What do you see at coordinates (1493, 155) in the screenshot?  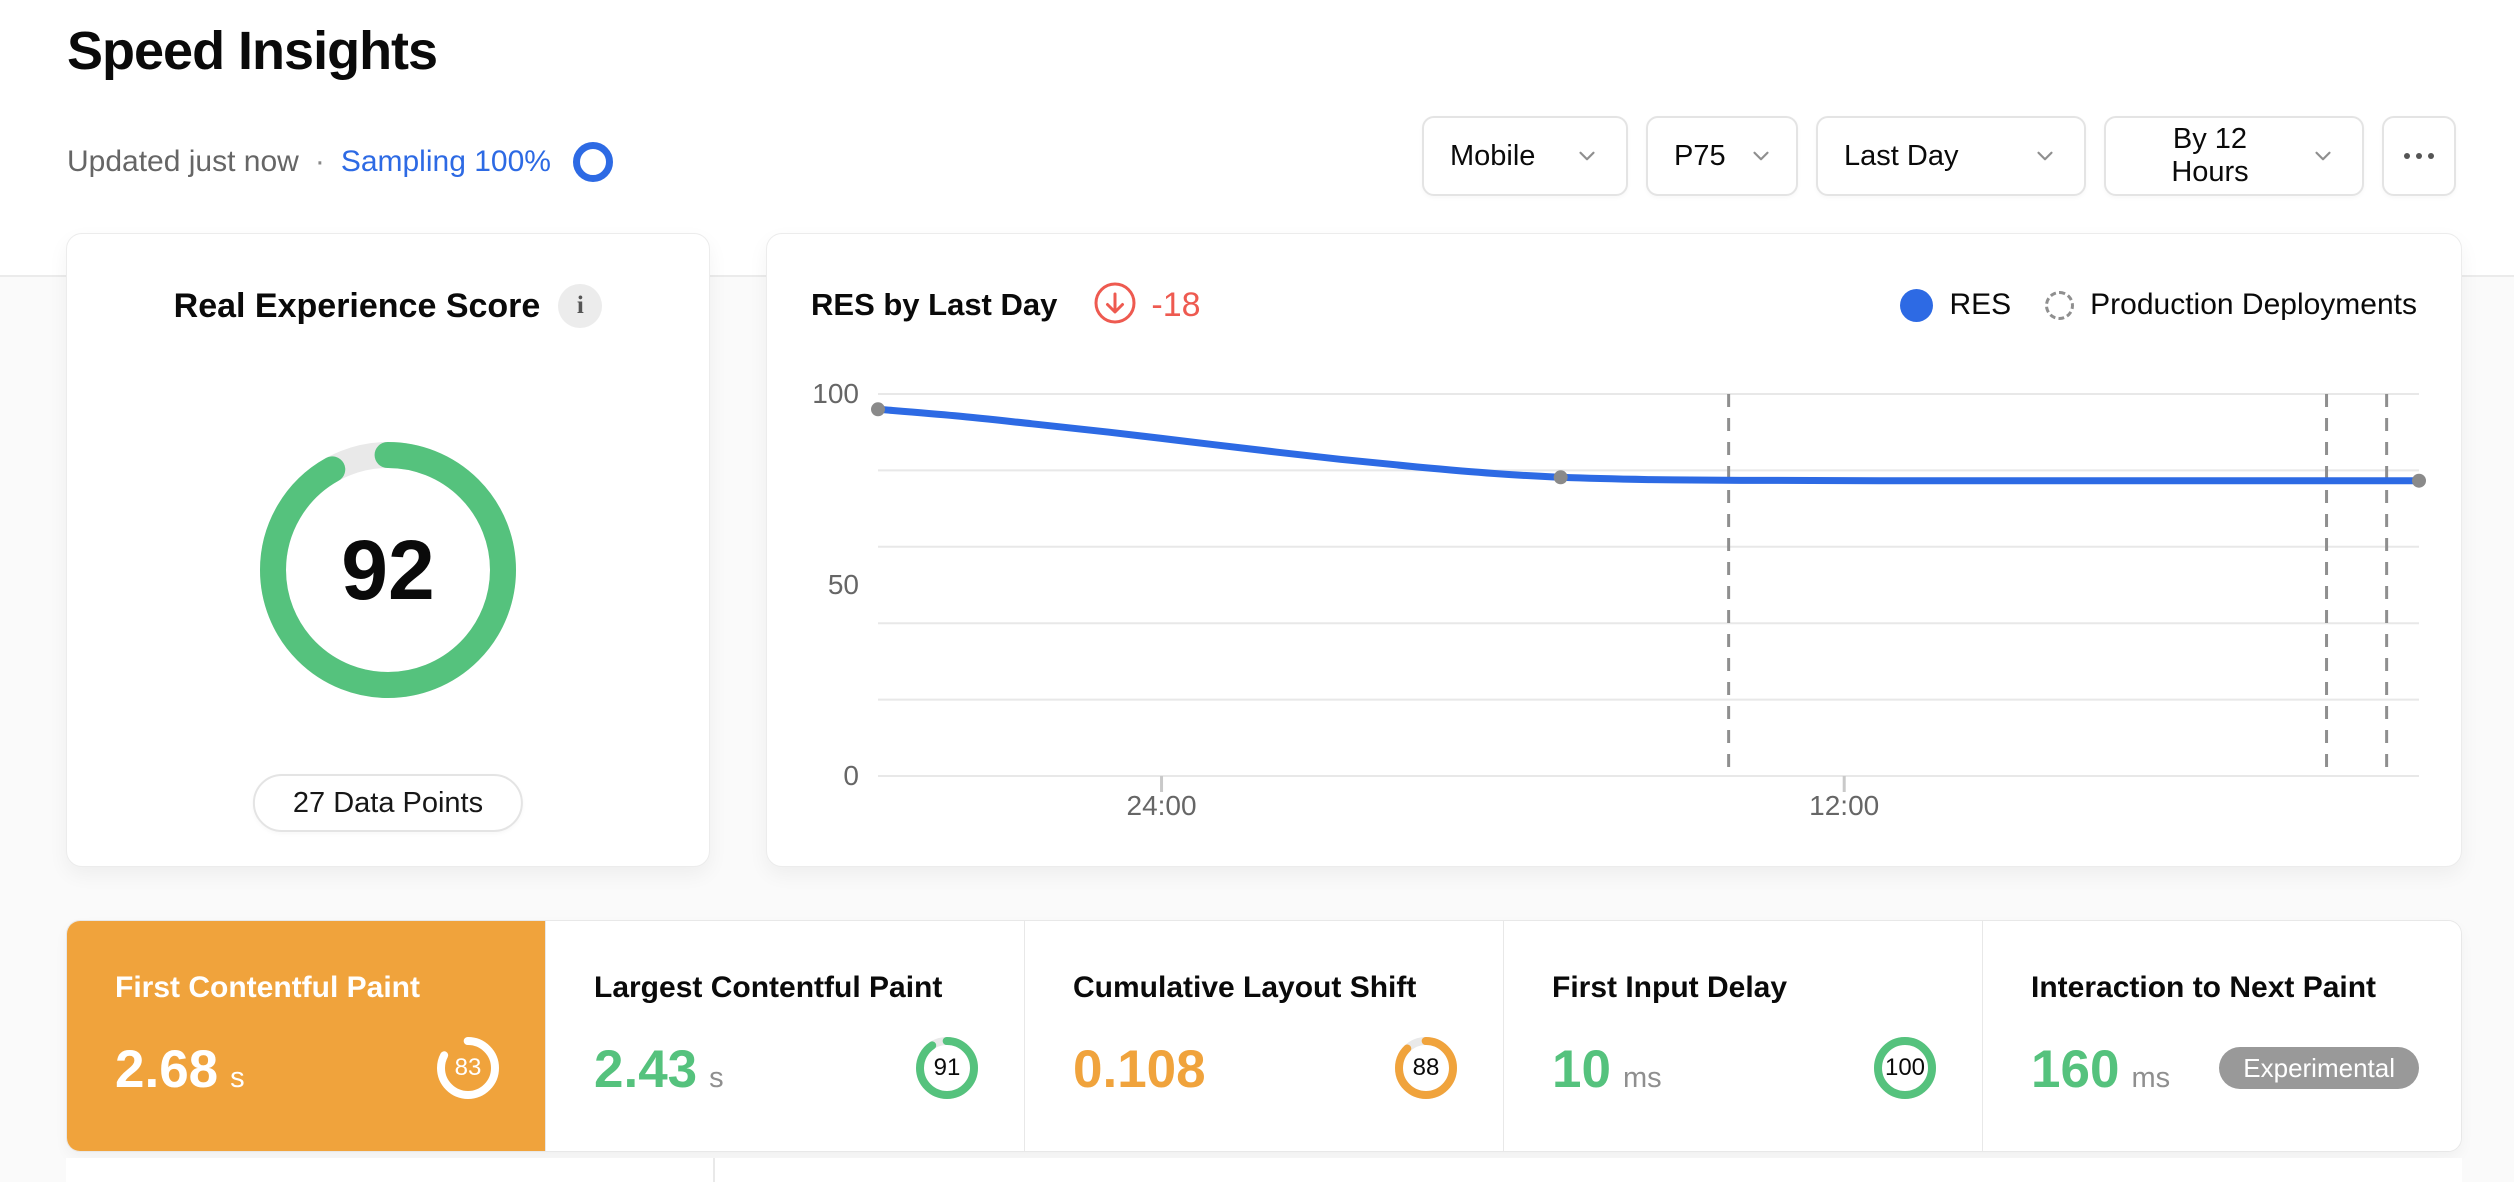 I see `device-filter-label: Mobile` at bounding box center [1493, 155].